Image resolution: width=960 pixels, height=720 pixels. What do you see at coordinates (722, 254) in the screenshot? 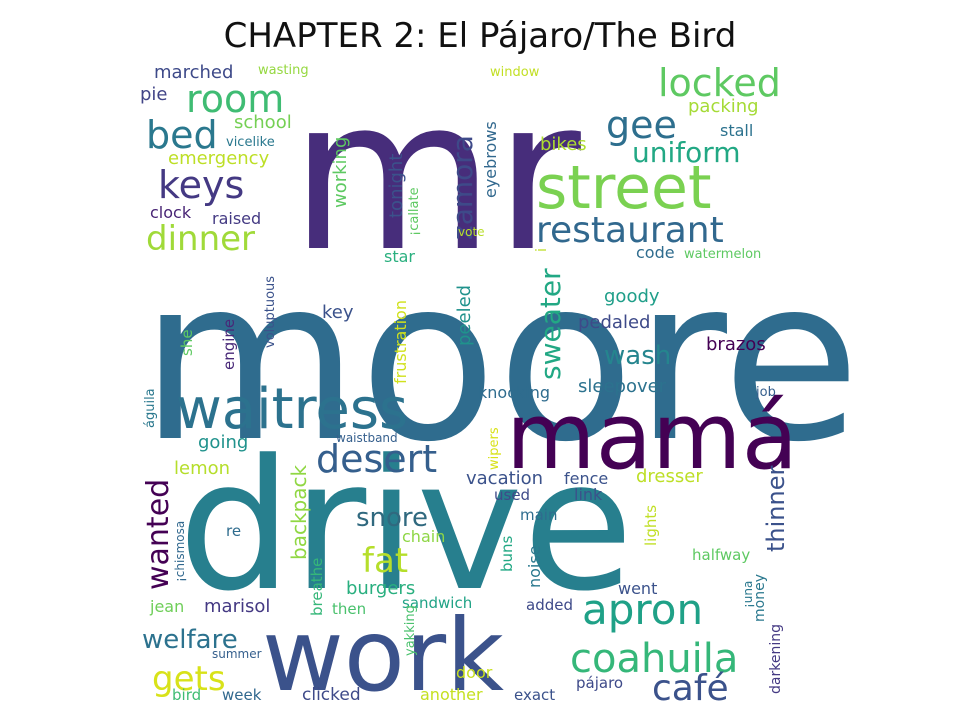
I see `word-48: watermelon` at bounding box center [722, 254].